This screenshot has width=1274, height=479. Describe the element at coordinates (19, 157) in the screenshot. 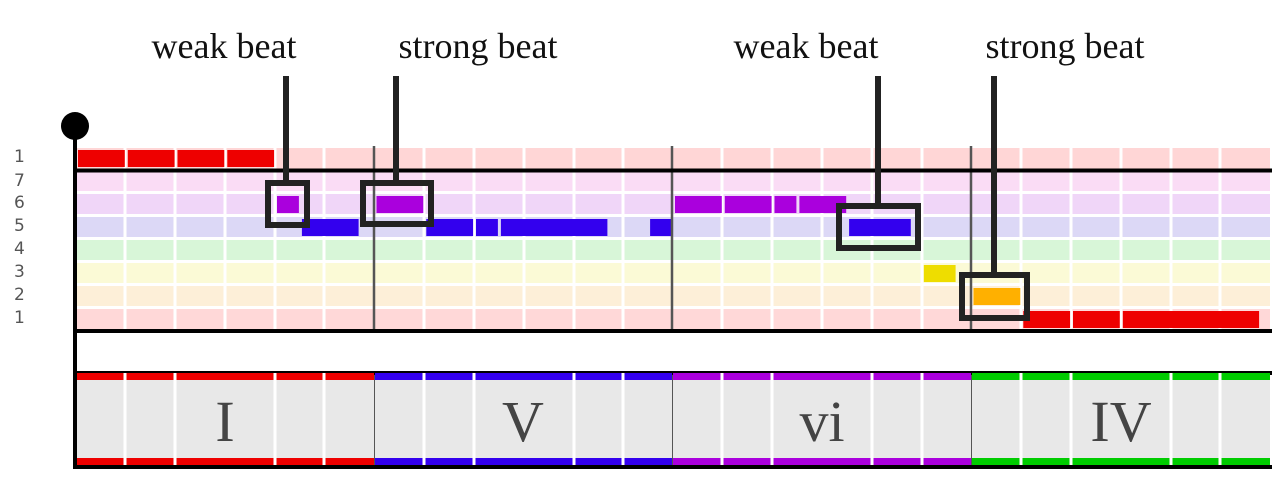

I see `degree-label-1-upper: 1` at that location.